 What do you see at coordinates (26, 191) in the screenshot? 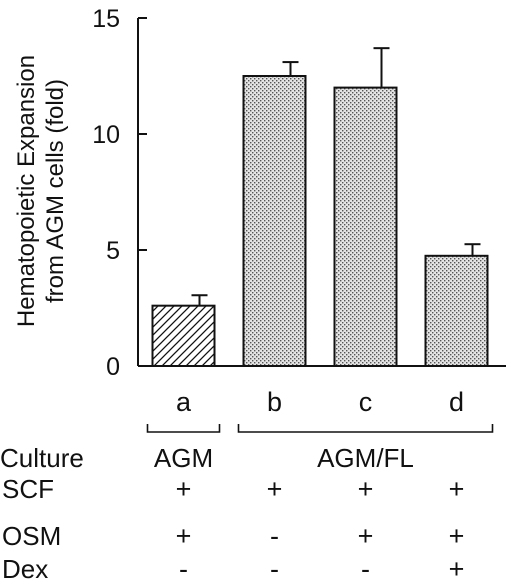
I see `y-axis-title-line-1: Hematopoietic Expansion` at bounding box center [26, 191].